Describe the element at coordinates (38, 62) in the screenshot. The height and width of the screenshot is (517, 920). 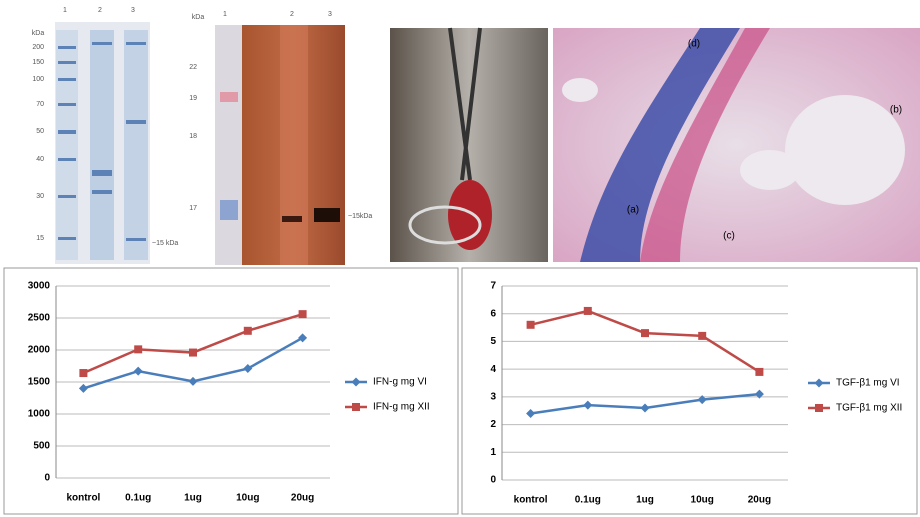
I see `marker-label: 150` at that location.